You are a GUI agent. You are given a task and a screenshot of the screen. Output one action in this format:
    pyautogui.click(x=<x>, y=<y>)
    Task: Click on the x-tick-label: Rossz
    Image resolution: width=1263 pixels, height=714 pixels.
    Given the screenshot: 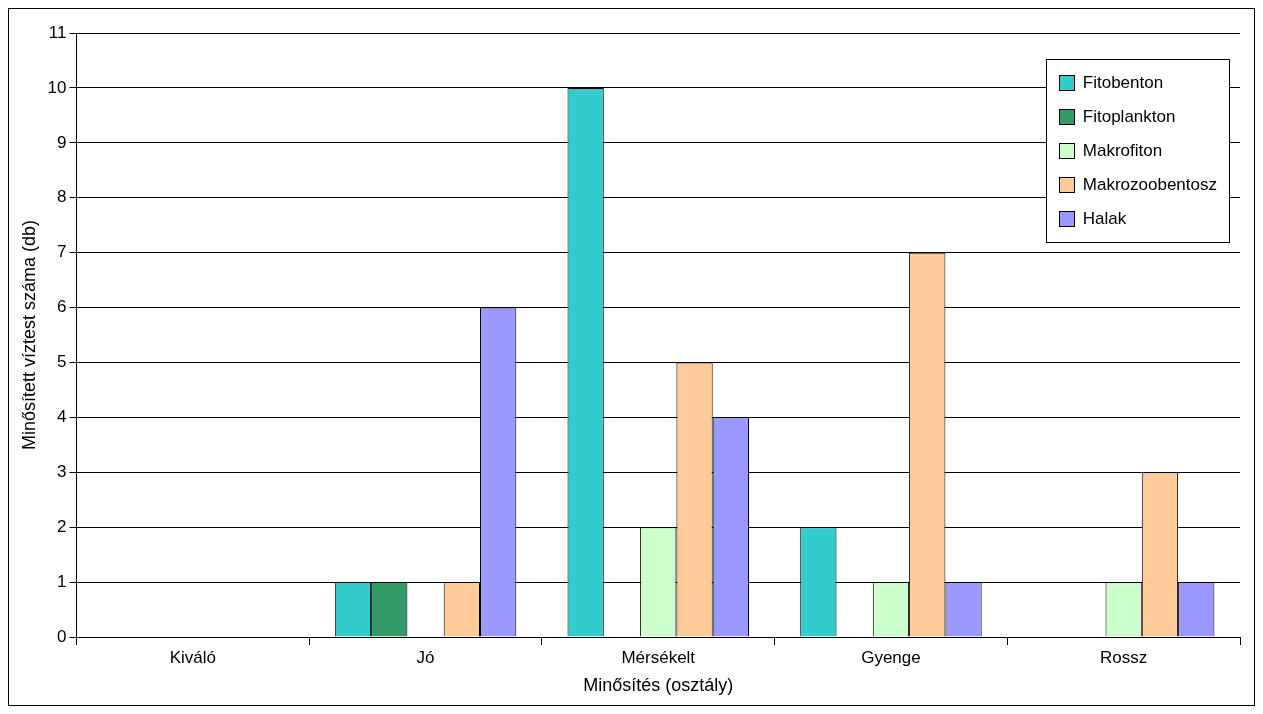 What is the action you would take?
    pyautogui.click(x=1124, y=657)
    